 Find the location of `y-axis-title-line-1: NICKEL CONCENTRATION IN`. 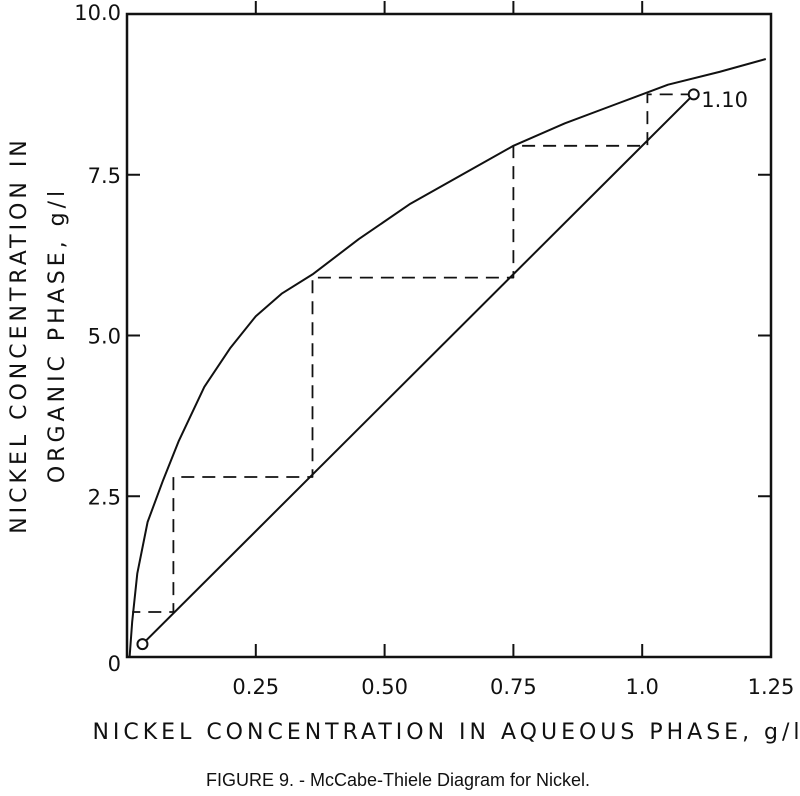

y-axis-title-line-1: NICKEL CONCENTRATION IN is located at coordinates (19, 335).